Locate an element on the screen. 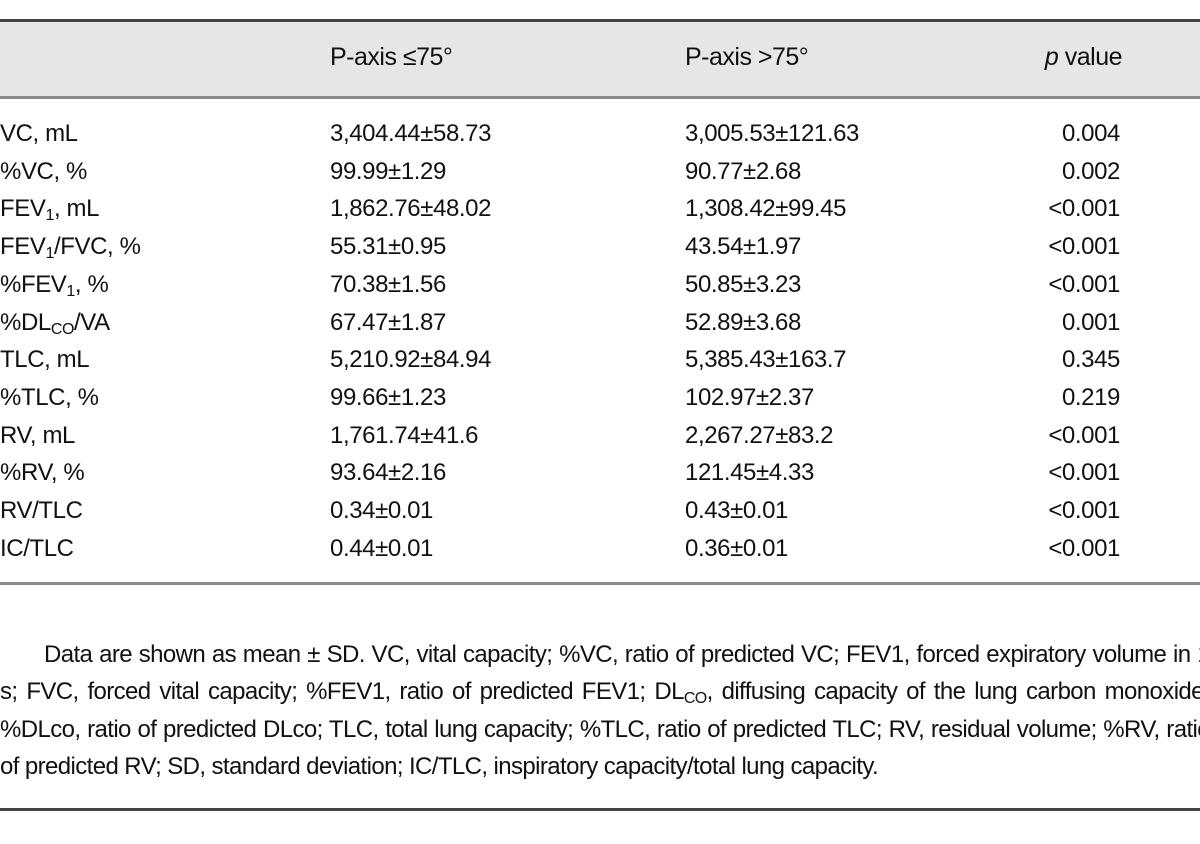 This screenshot has width=1200, height=844. value-p-axis-le75: 93.64±2.16 is located at coordinates (388, 473).